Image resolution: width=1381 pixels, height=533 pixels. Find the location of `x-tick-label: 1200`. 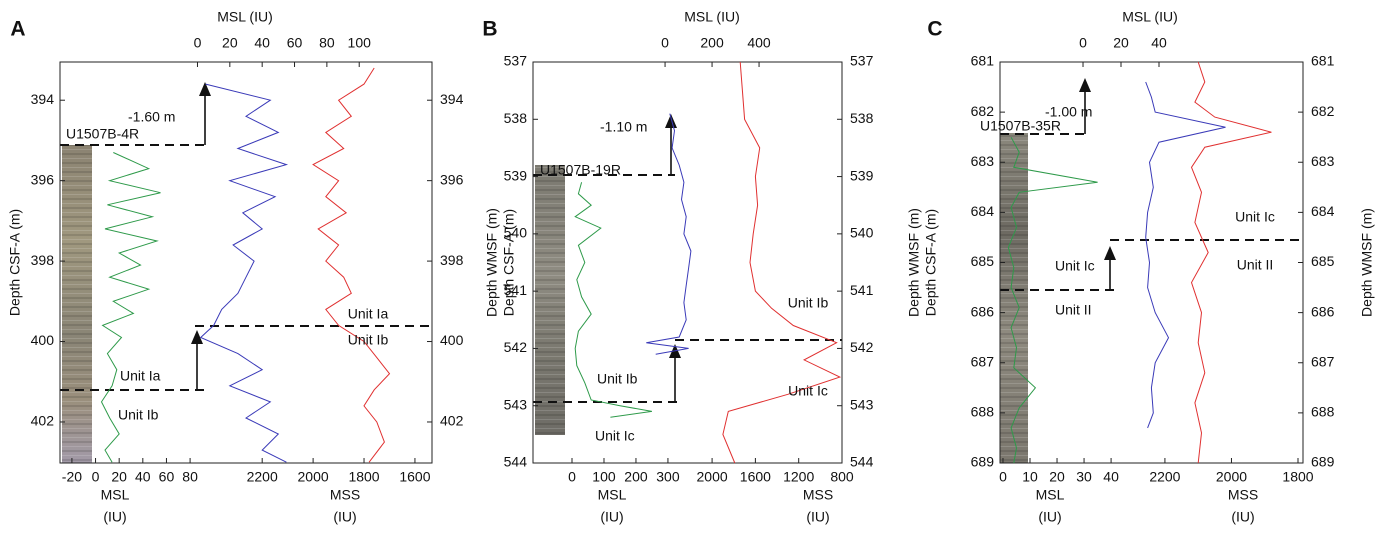

x-tick-label: 1200 is located at coordinates (798, 477).